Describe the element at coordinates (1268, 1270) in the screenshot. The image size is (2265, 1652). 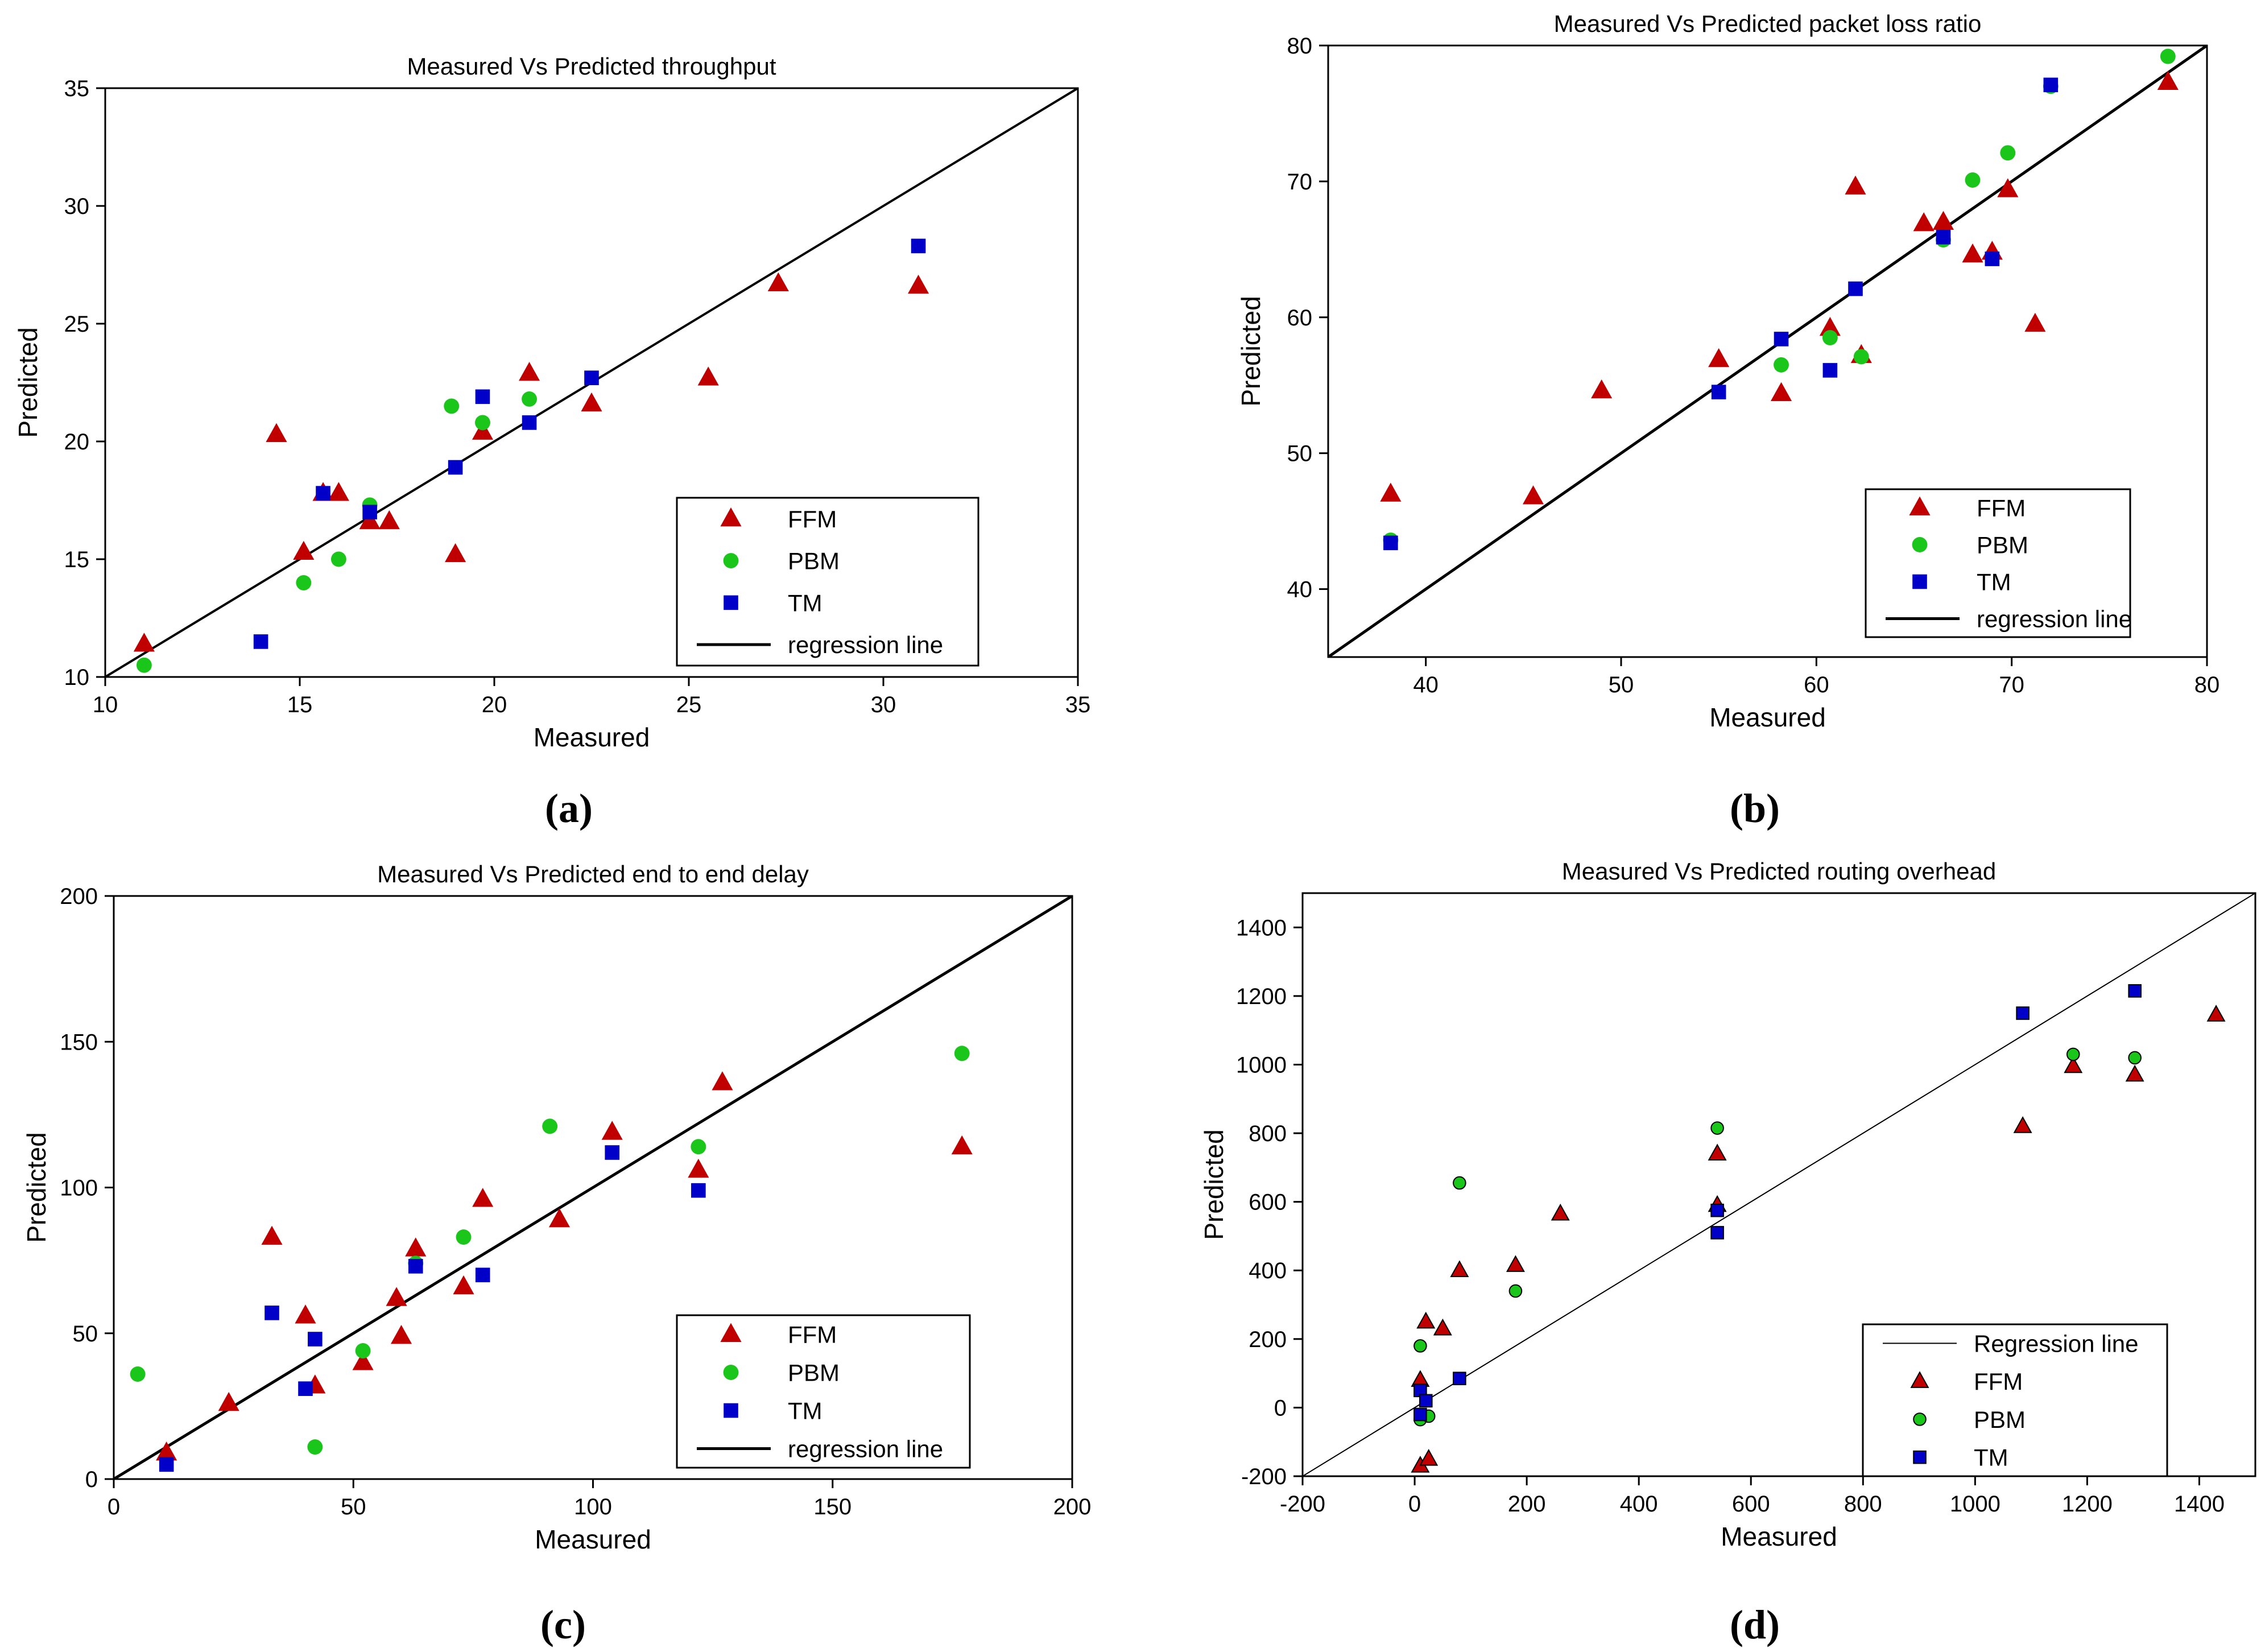
I see `y-tick-label: 400` at that location.